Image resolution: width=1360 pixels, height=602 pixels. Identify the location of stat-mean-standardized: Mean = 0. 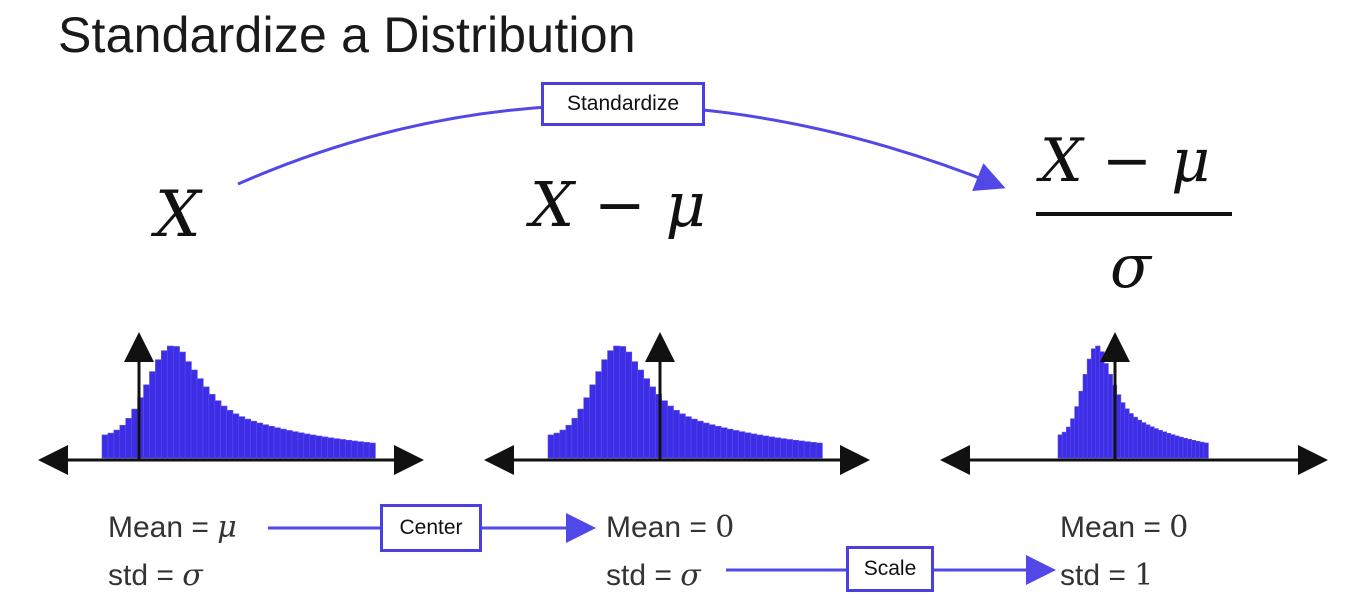
(1124, 527).